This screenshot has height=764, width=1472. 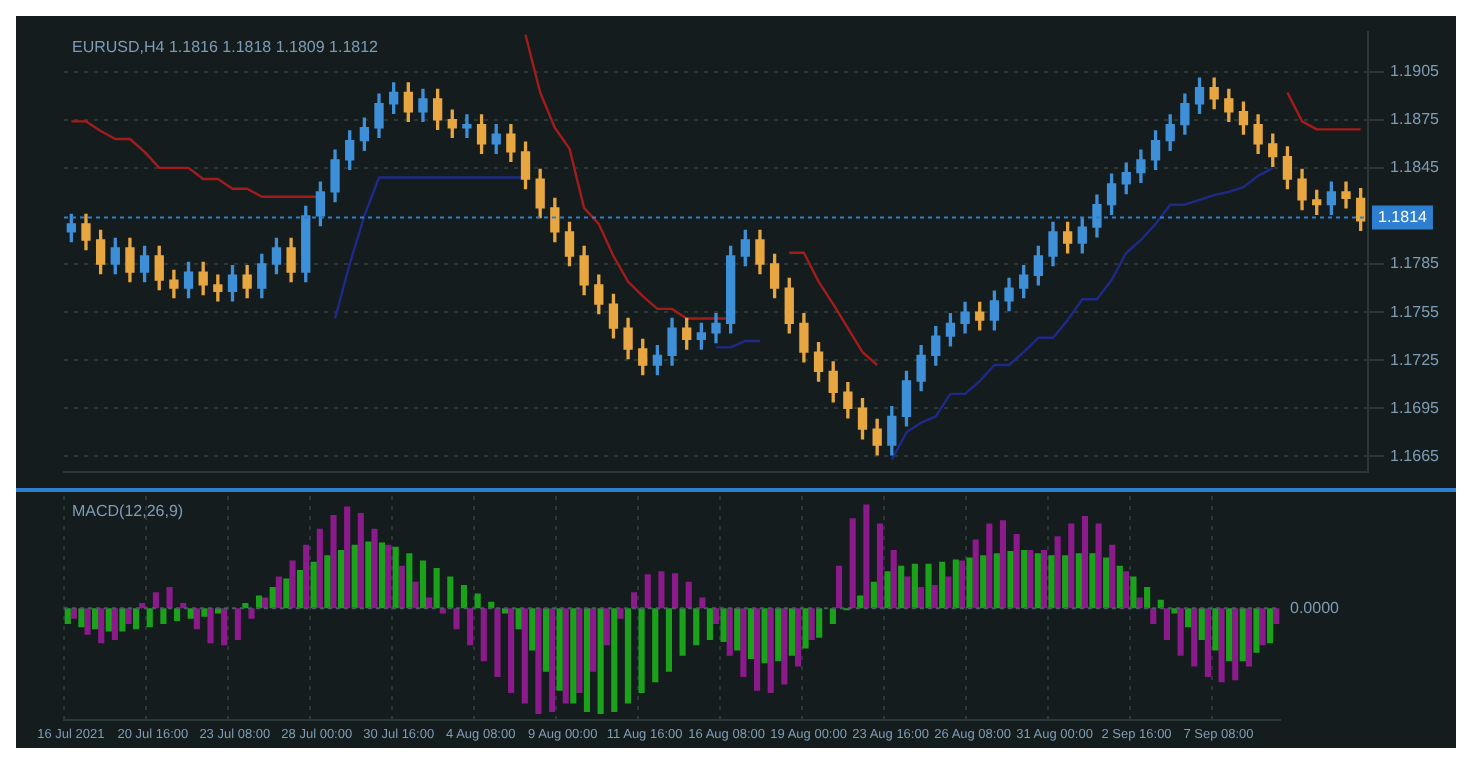 What do you see at coordinates (1415, 71) in the screenshot?
I see `y-tick-label: 1.1905` at bounding box center [1415, 71].